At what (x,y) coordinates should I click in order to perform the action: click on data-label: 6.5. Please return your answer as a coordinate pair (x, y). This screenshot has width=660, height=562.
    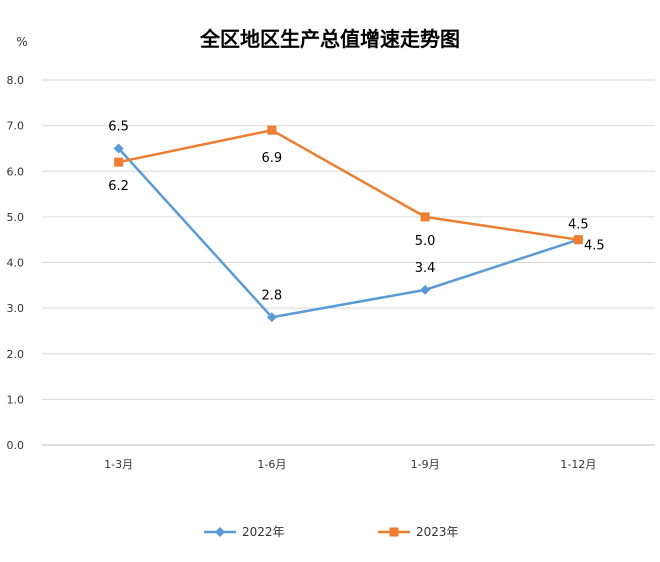
    Looking at the image, I should click on (118, 126).